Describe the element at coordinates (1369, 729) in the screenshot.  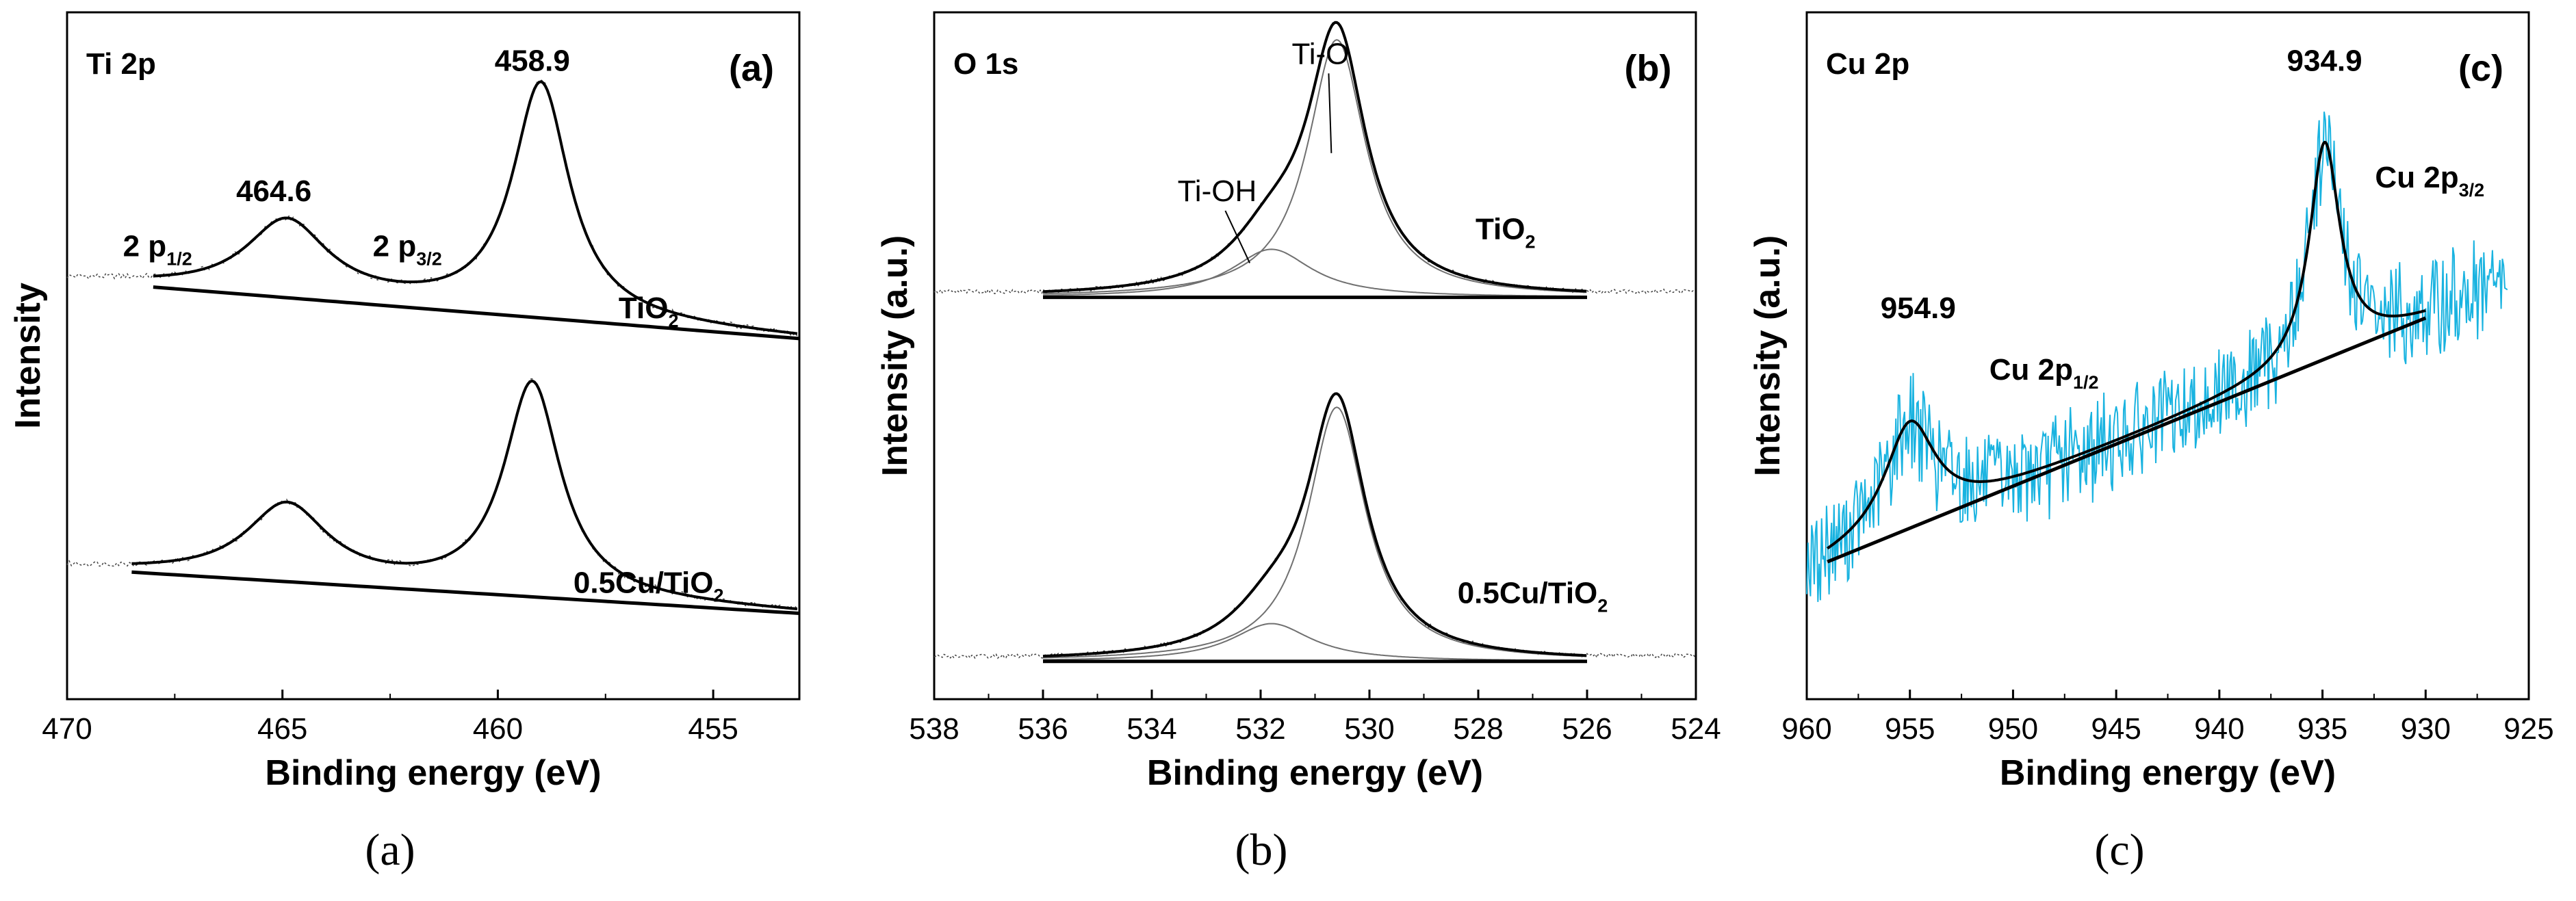
I see `x-tick-label: 530` at that location.